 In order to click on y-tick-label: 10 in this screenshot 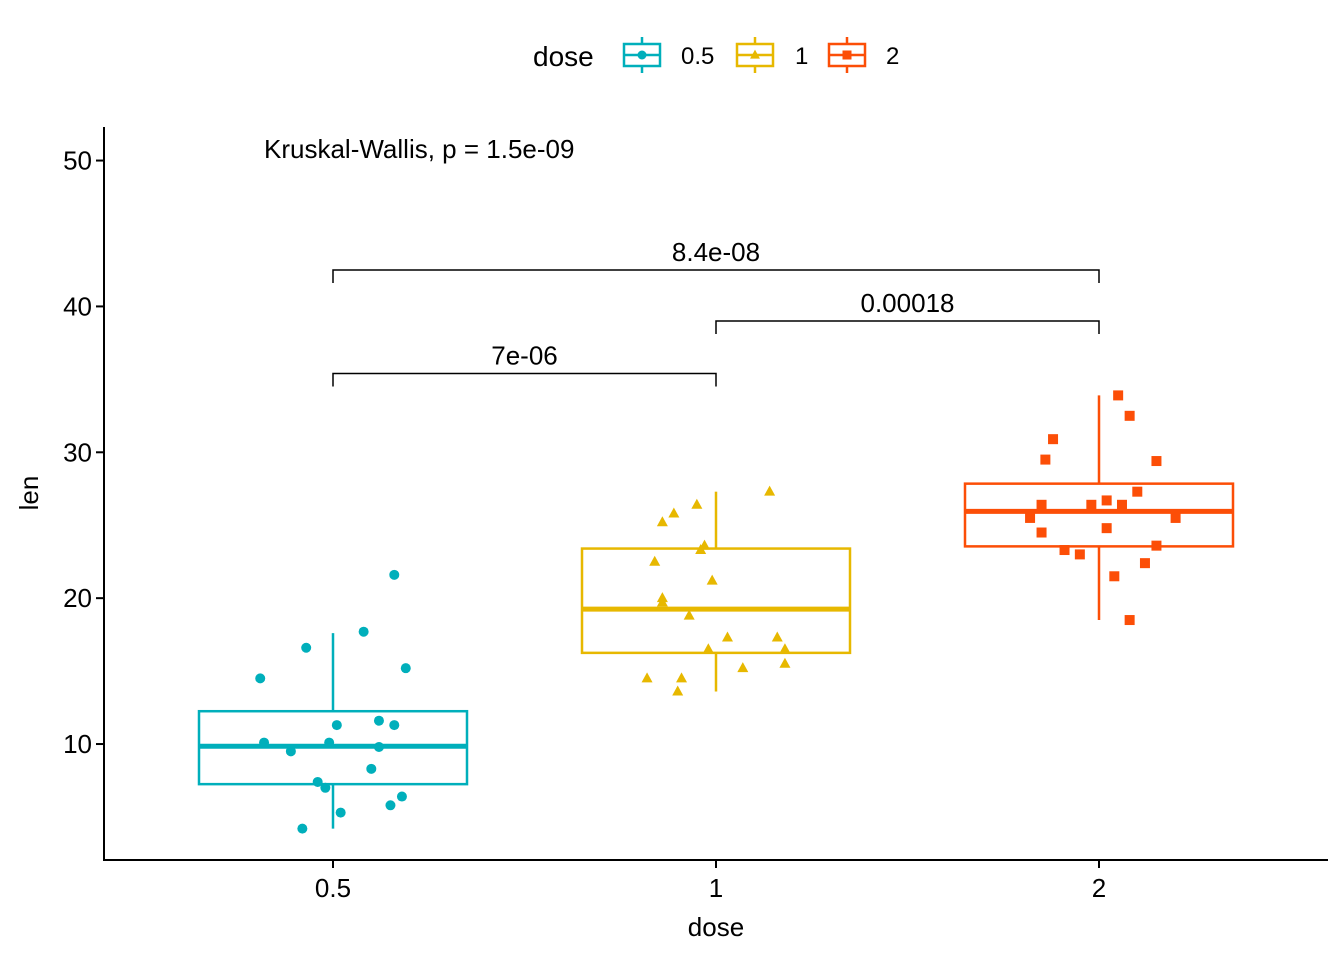, I will do `click(77, 744)`.